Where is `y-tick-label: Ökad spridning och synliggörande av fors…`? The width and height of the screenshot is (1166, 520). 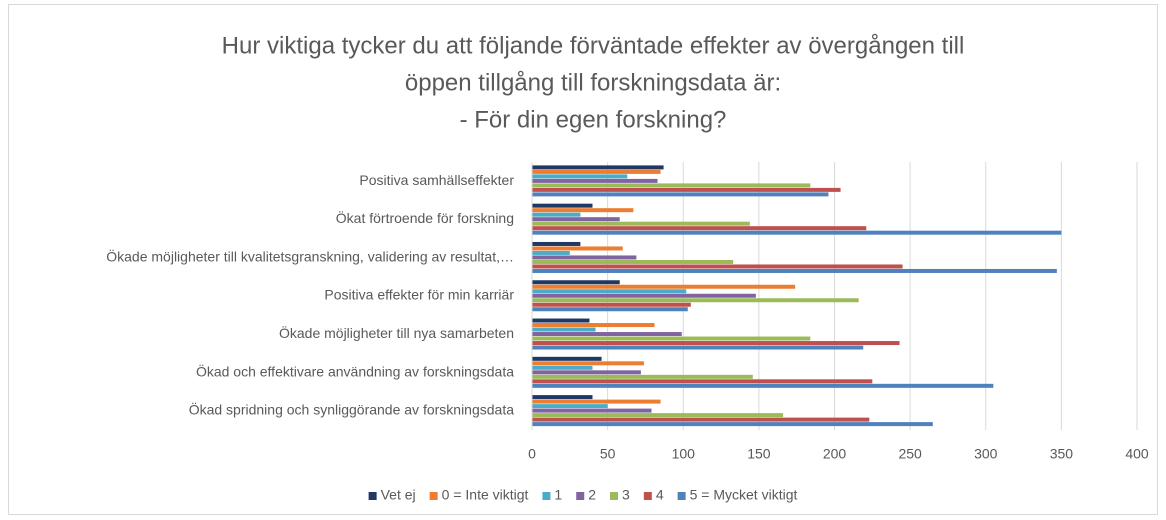
y-tick-label: Ökad spridning och synliggörande av fors… is located at coordinates (352, 409).